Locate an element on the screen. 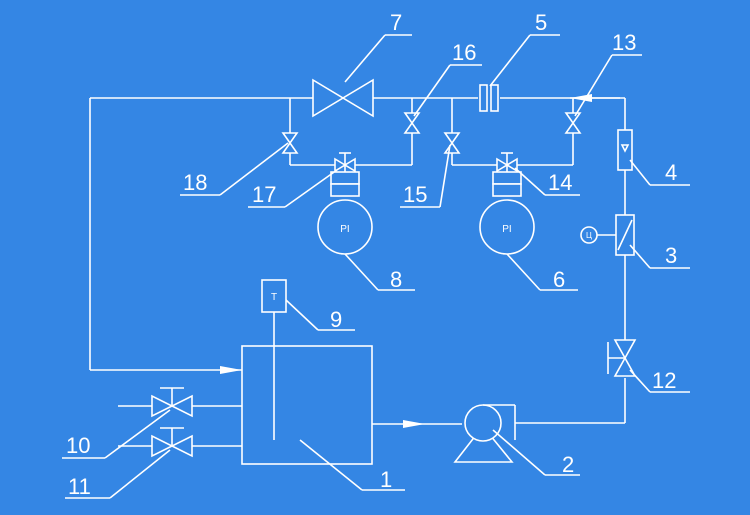  label-1: 1 is located at coordinates (386, 479).